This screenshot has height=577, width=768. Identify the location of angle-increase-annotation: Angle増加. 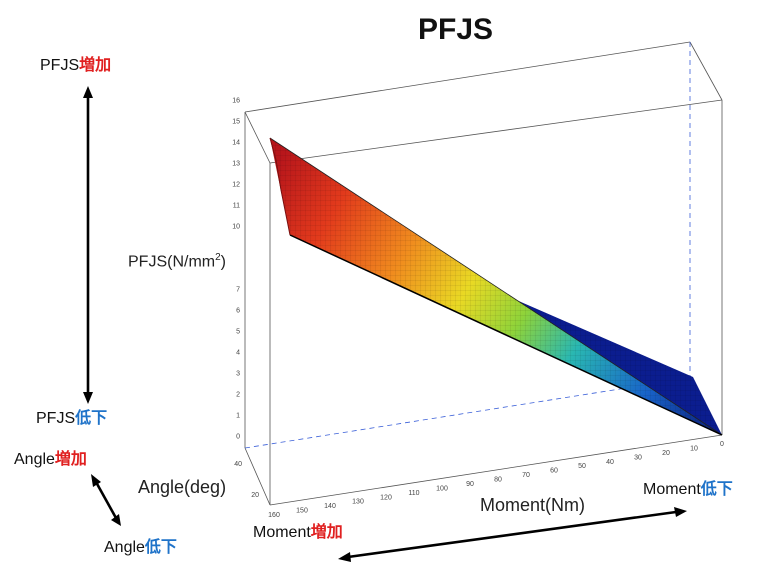
(50, 460).